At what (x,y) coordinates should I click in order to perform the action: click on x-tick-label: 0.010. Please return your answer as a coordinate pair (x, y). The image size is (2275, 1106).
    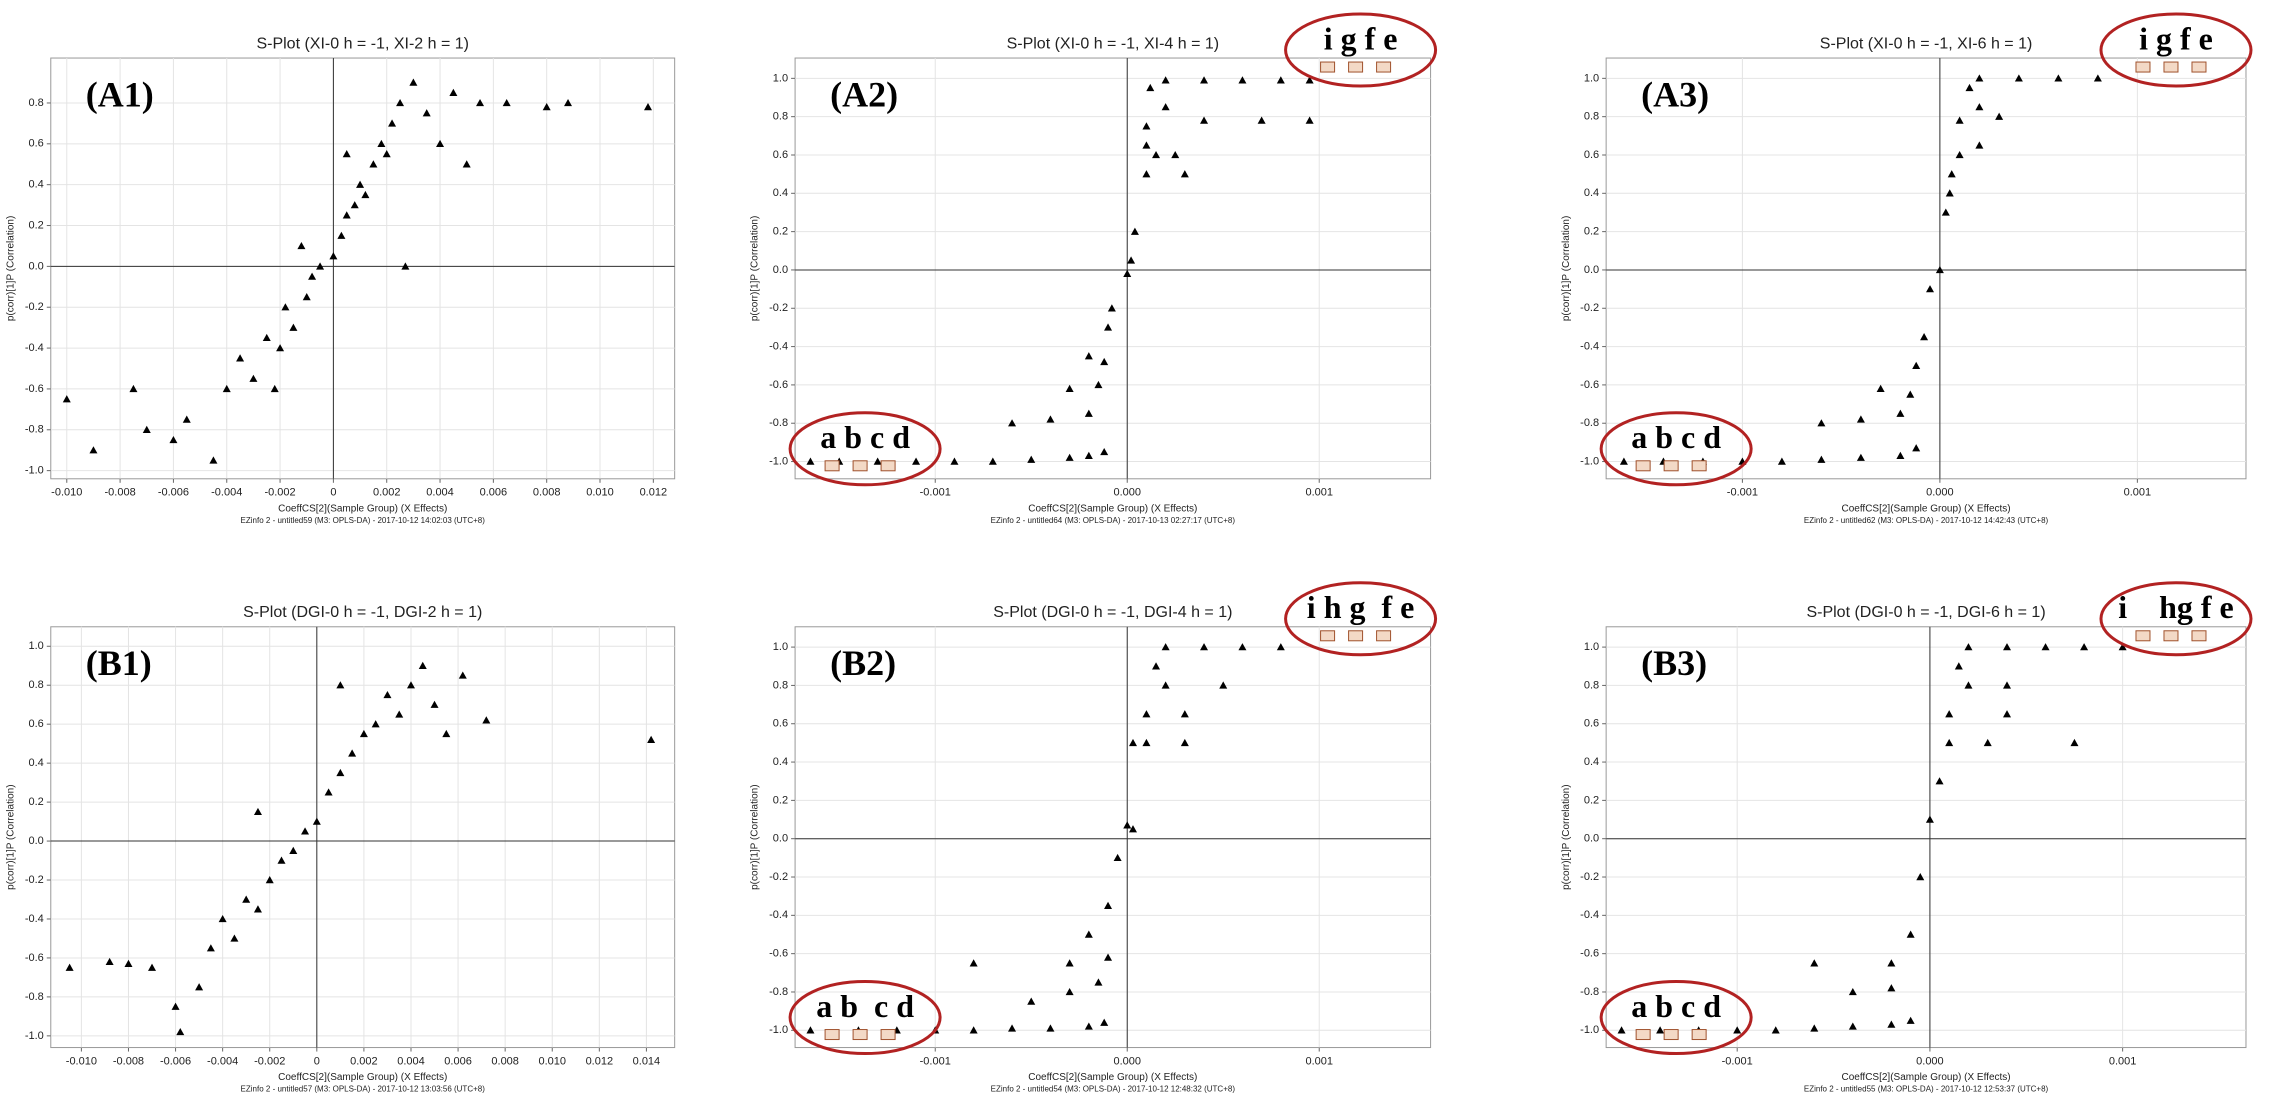
    Looking at the image, I should click on (552, 1061).